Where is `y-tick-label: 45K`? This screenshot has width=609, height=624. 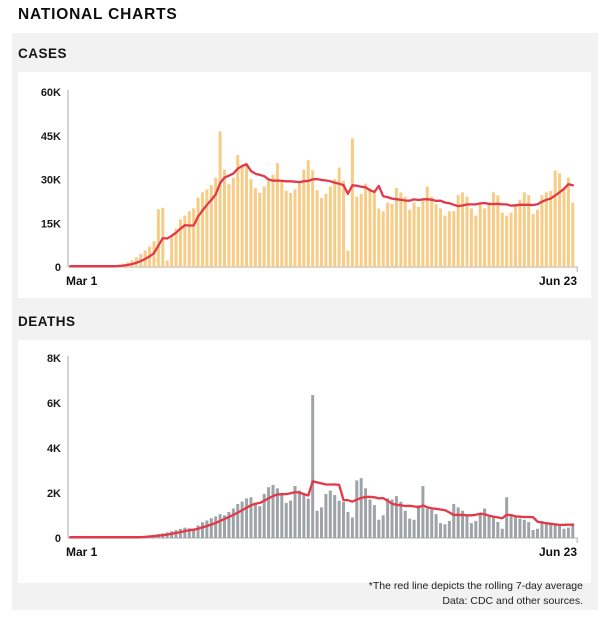 y-tick-label: 45K is located at coordinates (51, 137).